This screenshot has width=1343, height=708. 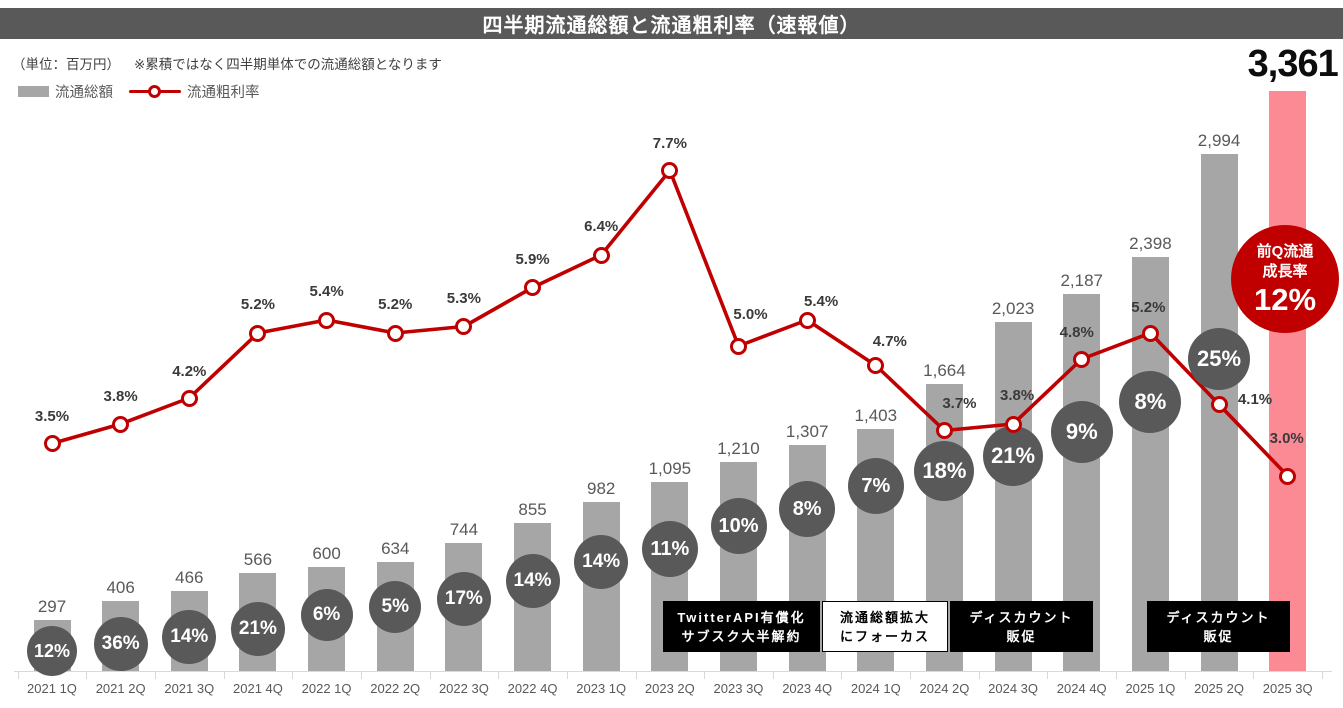 What do you see at coordinates (66, 64) in the screenshot?
I see `unit-note: （単位：百万円）` at bounding box center [66, 64].